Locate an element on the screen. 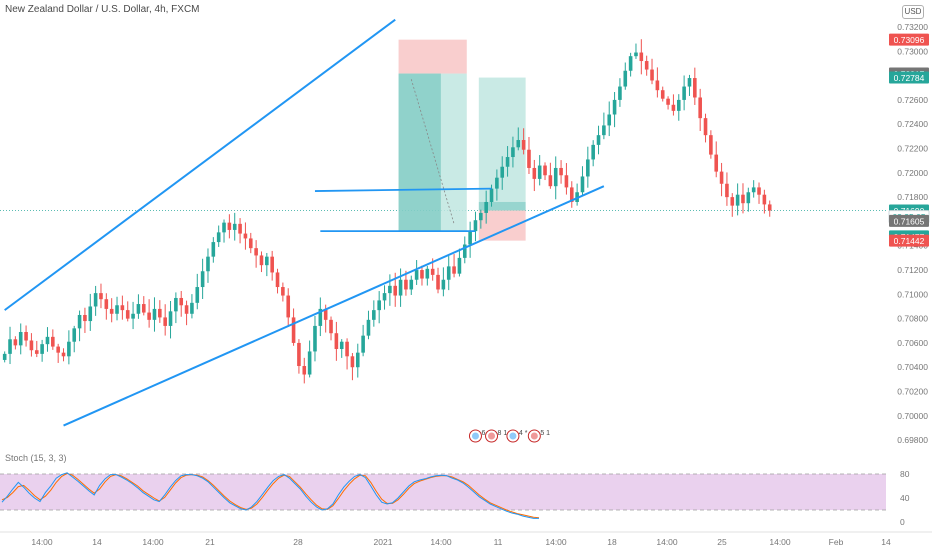 The image size is (932, 555). x-tick-label: 25 is located at coordinates (722, 542).